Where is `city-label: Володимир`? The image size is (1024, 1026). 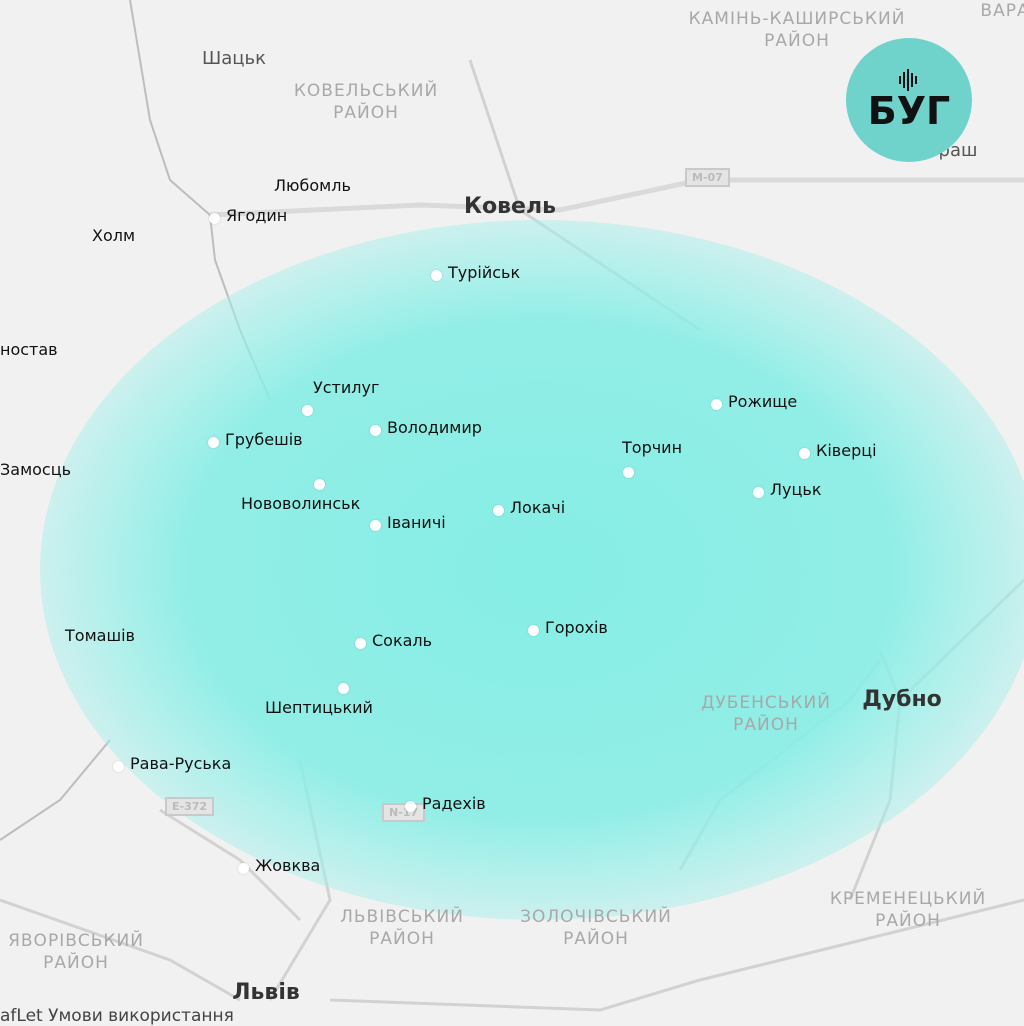
city-label: Володимир is located at coordinates (434, 427).